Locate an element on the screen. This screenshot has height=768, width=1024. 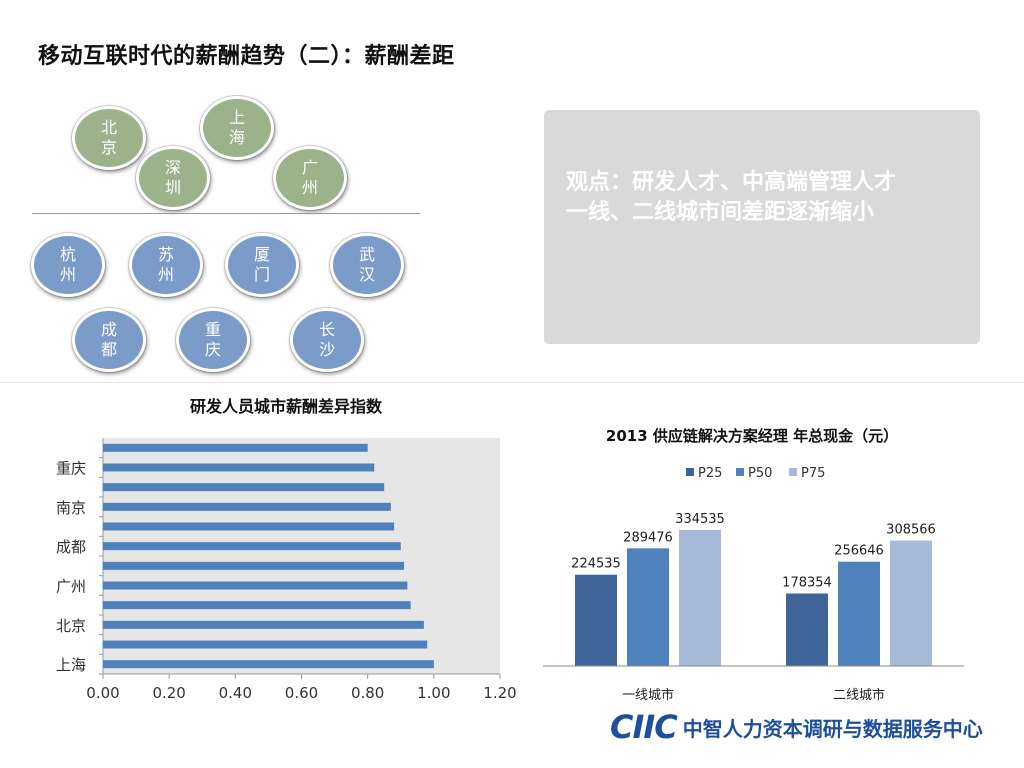
y-category-label: 重庆 is located at coordinates (71, 469).